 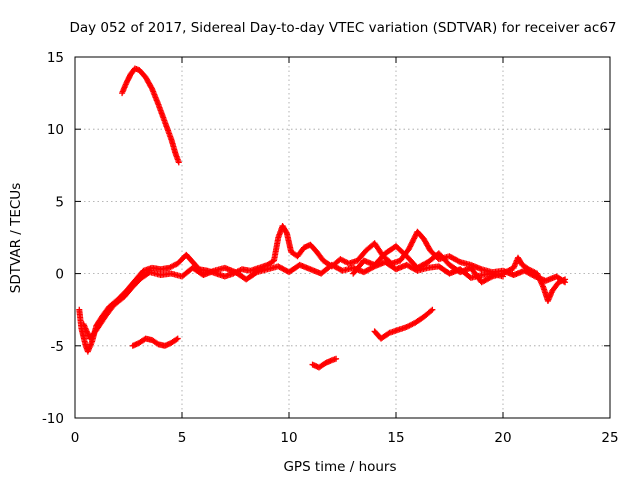 What do you see at coordinates (59, 202) in the screenshot?
I see `y-tick-label: 5` at bounding box center [59, 202].